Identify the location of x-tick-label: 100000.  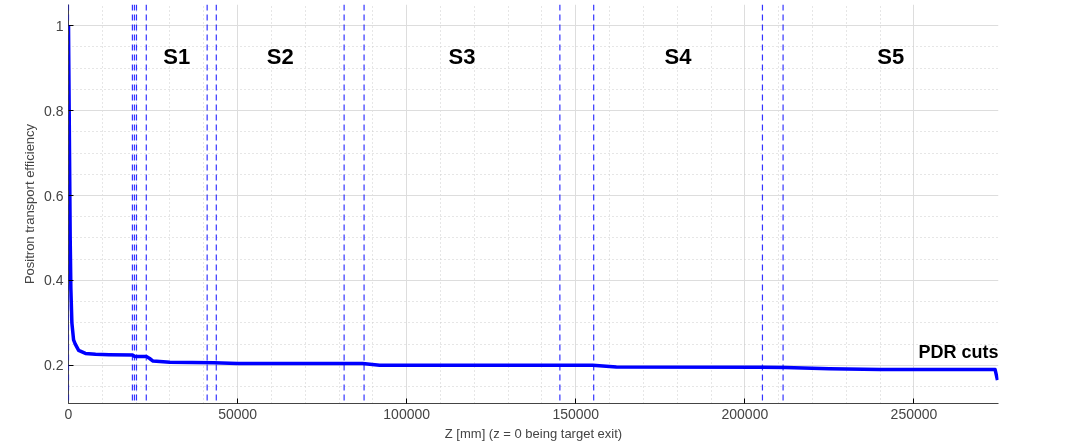
(407, 413).